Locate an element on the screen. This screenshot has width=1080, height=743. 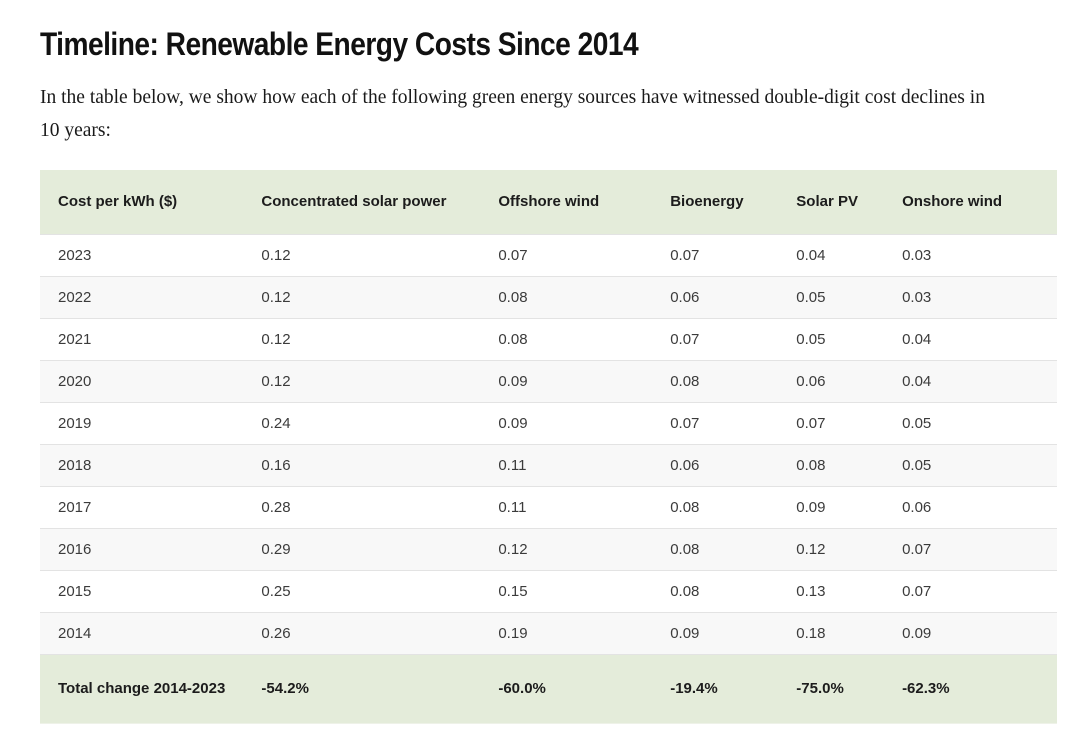
value-cell: 0.18 is located at coordinates (831, 632).